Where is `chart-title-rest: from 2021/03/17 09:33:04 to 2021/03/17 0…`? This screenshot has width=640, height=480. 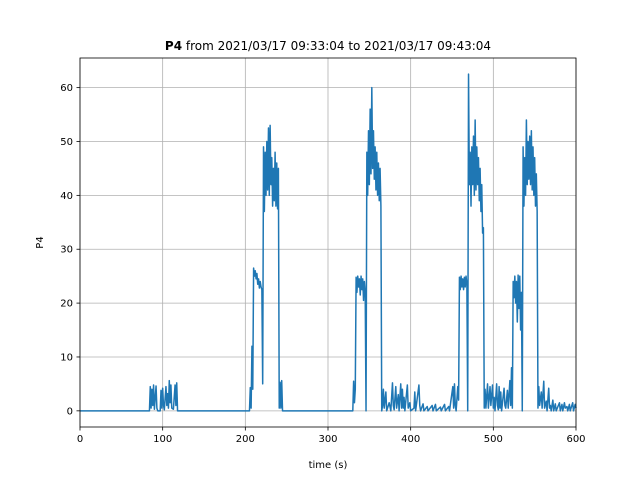
chart-title-rest: from 2021/03/17 09:33:04 to 2021/03/17 0… is located at coordinates (336, 46).